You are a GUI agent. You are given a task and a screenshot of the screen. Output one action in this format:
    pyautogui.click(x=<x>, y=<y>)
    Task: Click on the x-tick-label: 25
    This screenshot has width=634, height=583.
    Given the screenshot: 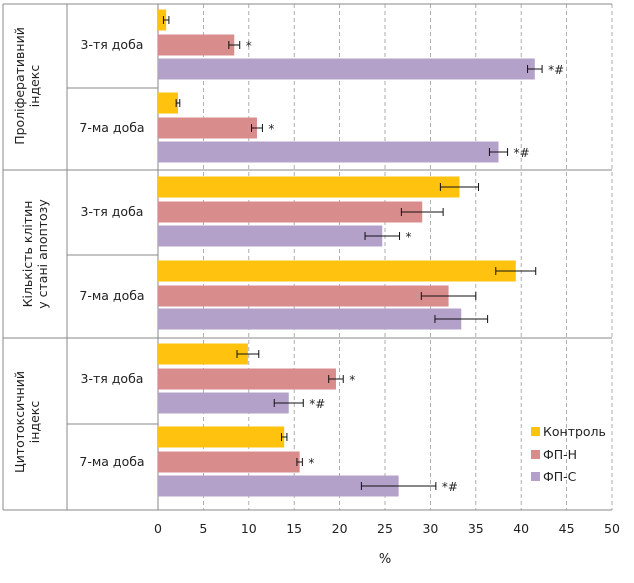 What is the action you would take?
    pyautogui.click(x=385, y=528)
    